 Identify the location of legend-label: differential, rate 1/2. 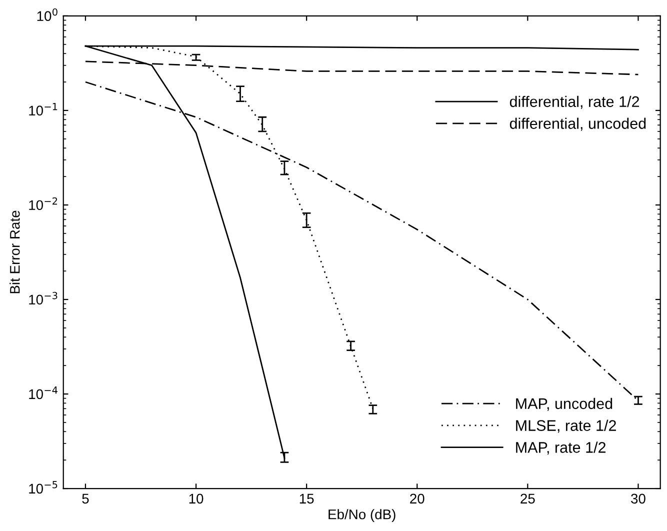
(575, 102).